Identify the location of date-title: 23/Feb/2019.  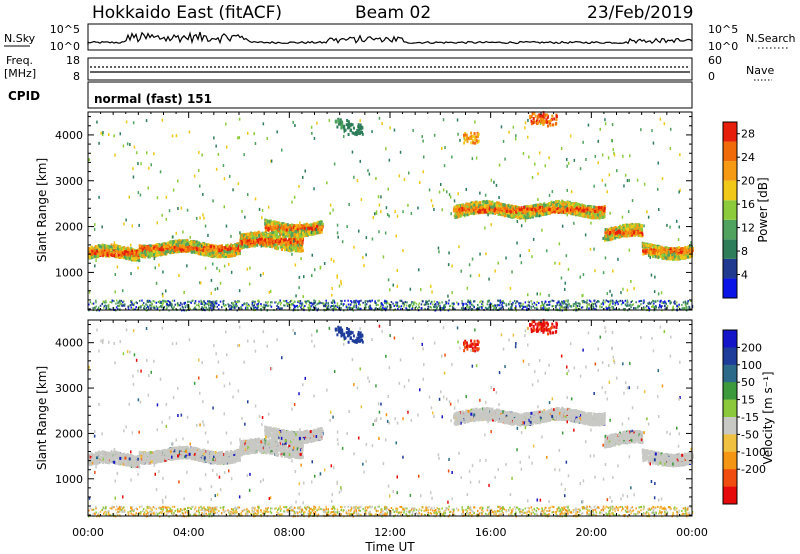
(640, 13).